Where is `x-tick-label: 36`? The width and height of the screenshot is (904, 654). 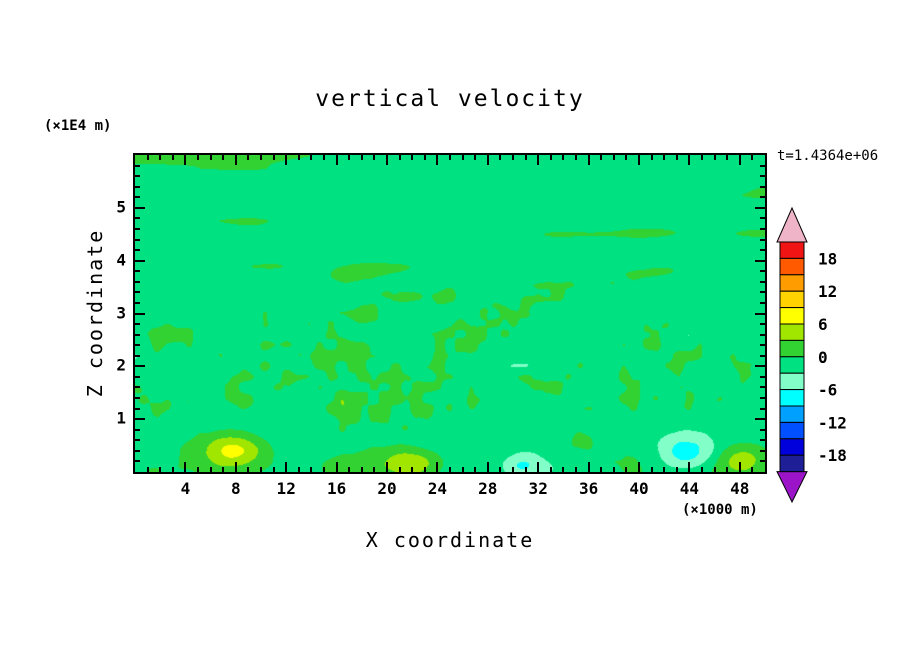 x-tick-label: 36 is located at coordinates (588, 488).